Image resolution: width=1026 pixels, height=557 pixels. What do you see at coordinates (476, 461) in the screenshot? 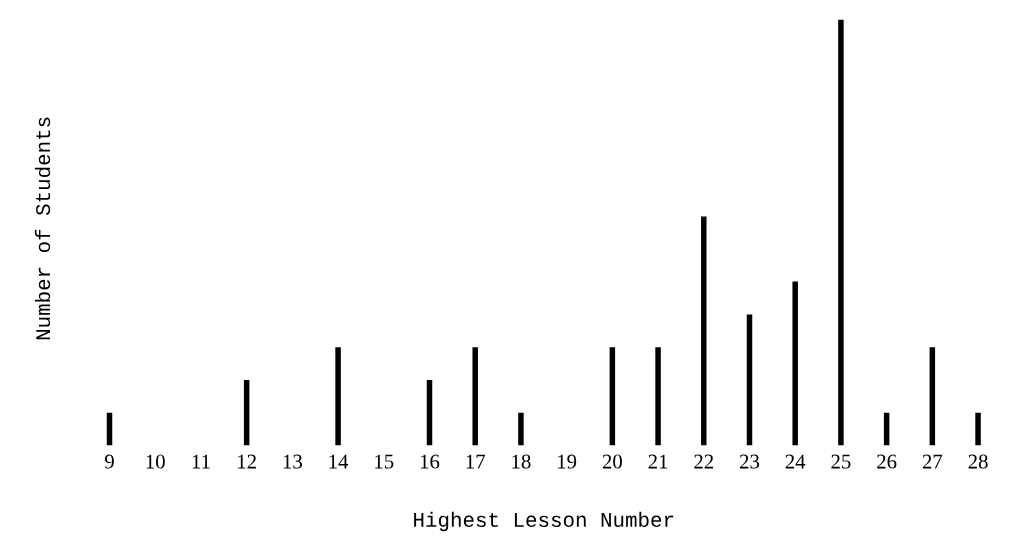
I see `x-tick-label: 17` at bounding box center [476, 461].